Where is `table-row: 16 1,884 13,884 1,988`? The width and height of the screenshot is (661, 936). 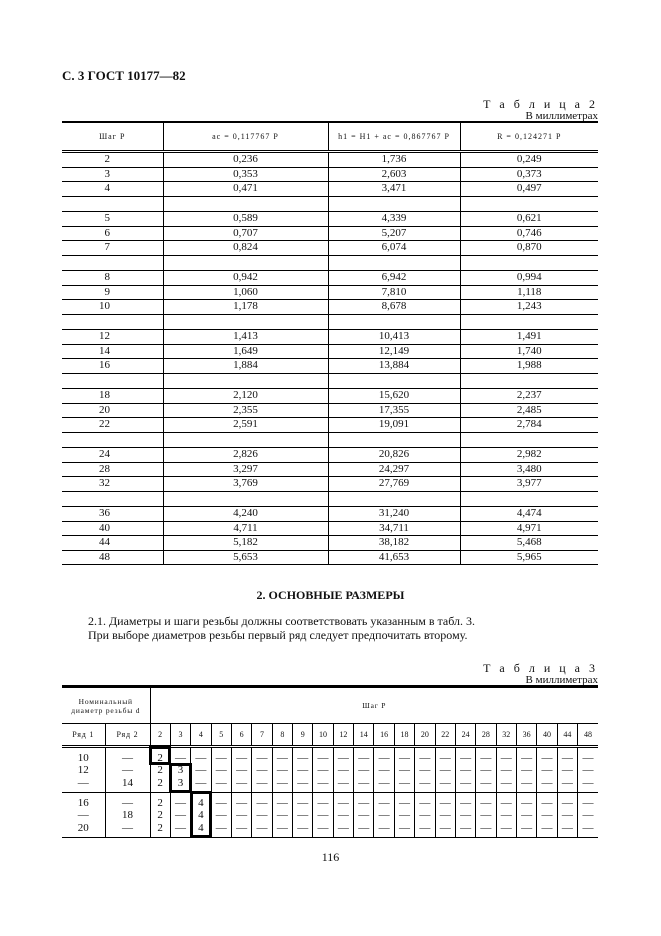 table-row: 16 1,884 13,884 1,988 is located at coordinates (330, 366).